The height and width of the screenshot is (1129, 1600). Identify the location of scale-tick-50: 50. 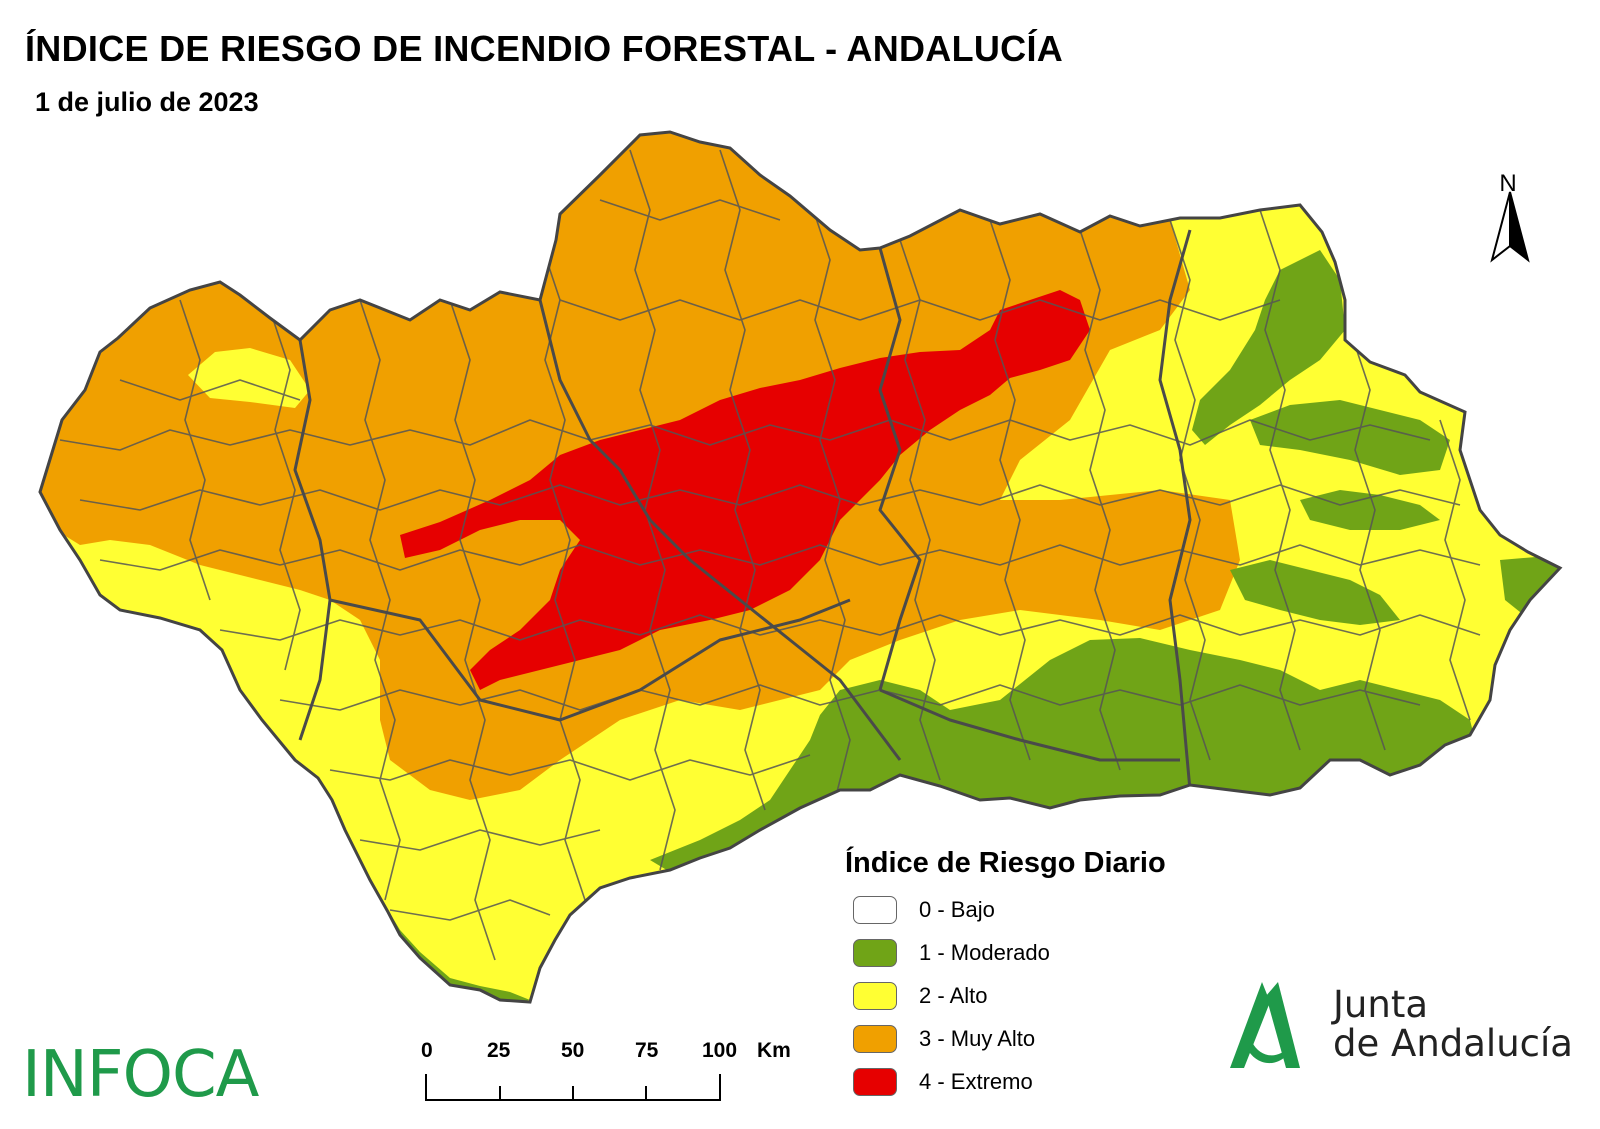
(573, 1050).